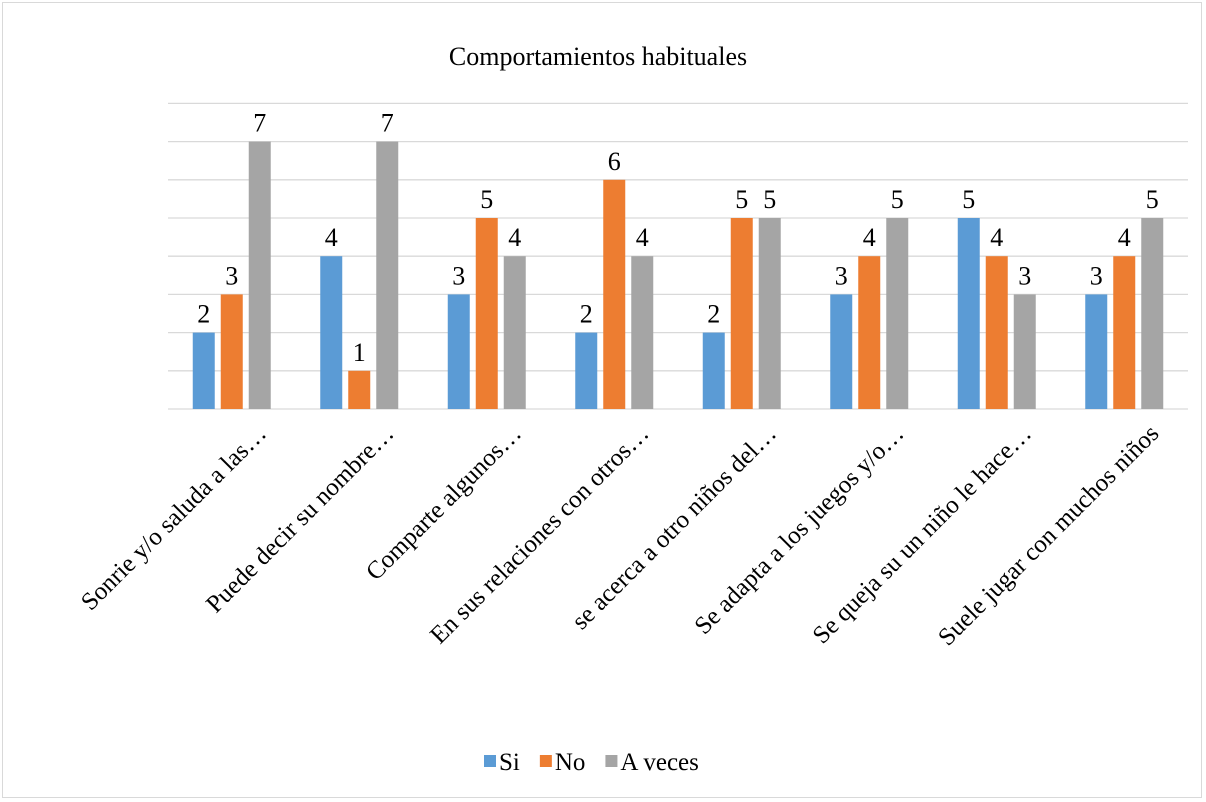  What do you see at coordinates (591, 762) in the screenshot?
I see `legend: Si No A veces` at bounding box center [591, 762].